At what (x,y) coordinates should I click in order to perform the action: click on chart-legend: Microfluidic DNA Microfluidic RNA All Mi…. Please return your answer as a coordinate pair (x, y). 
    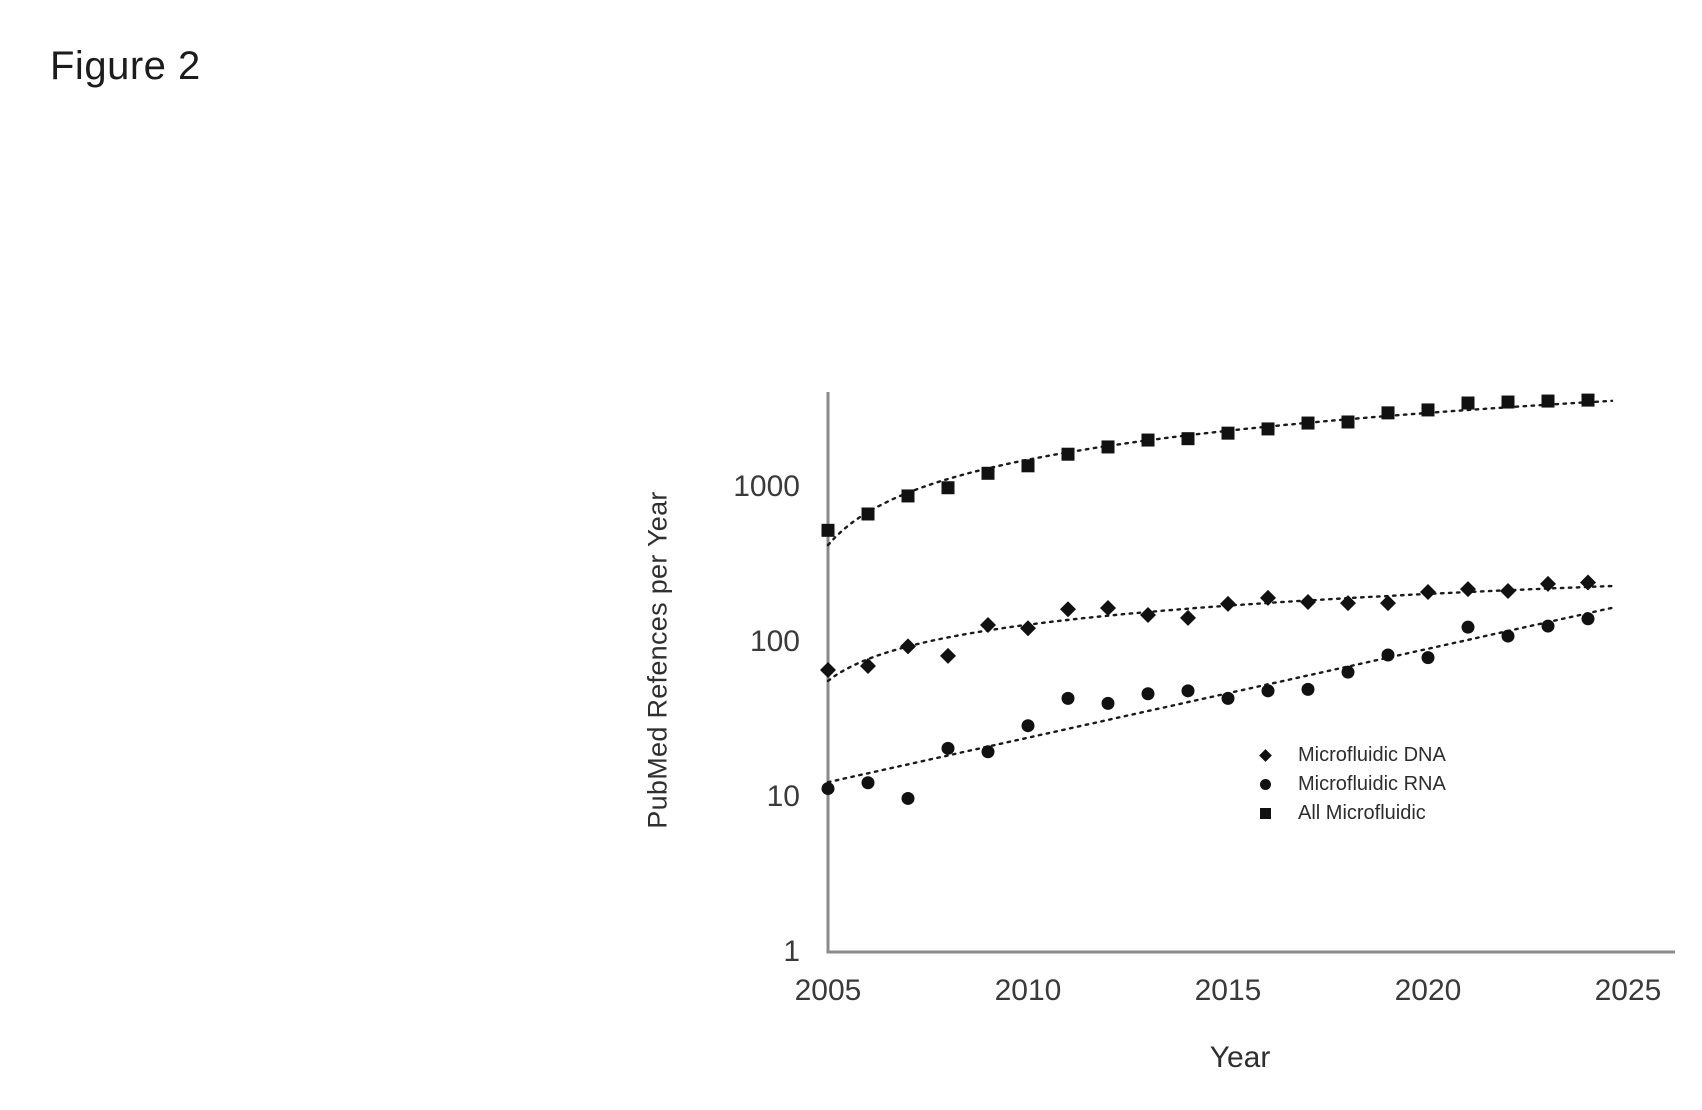
    Looking at the image, I should click on (1351, 784).